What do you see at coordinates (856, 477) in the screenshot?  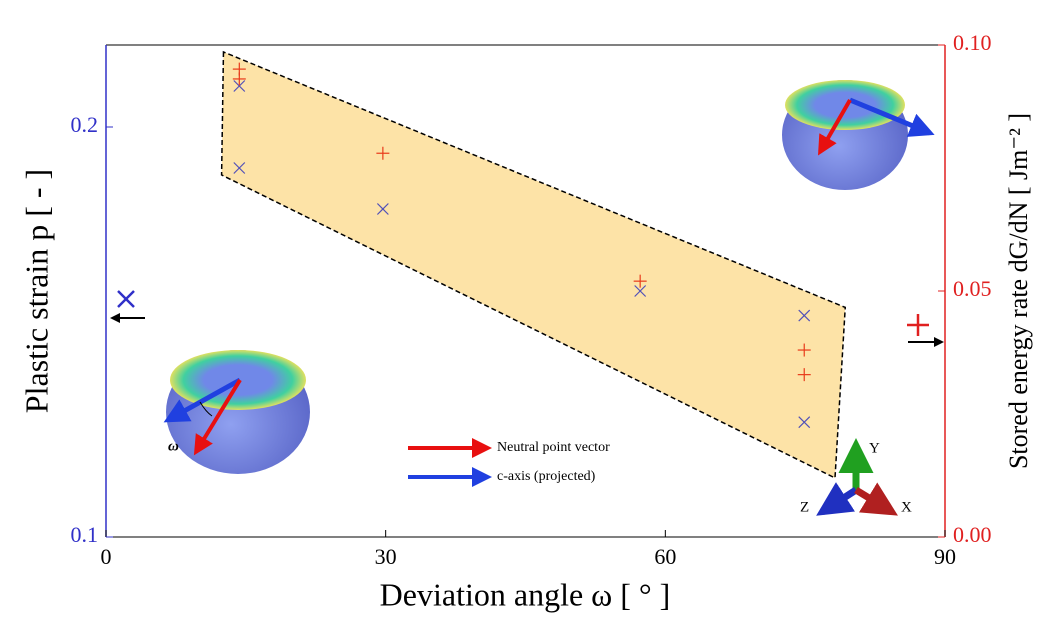 I see `axis-triad: Y Z X` at bounding box center [856, 477].